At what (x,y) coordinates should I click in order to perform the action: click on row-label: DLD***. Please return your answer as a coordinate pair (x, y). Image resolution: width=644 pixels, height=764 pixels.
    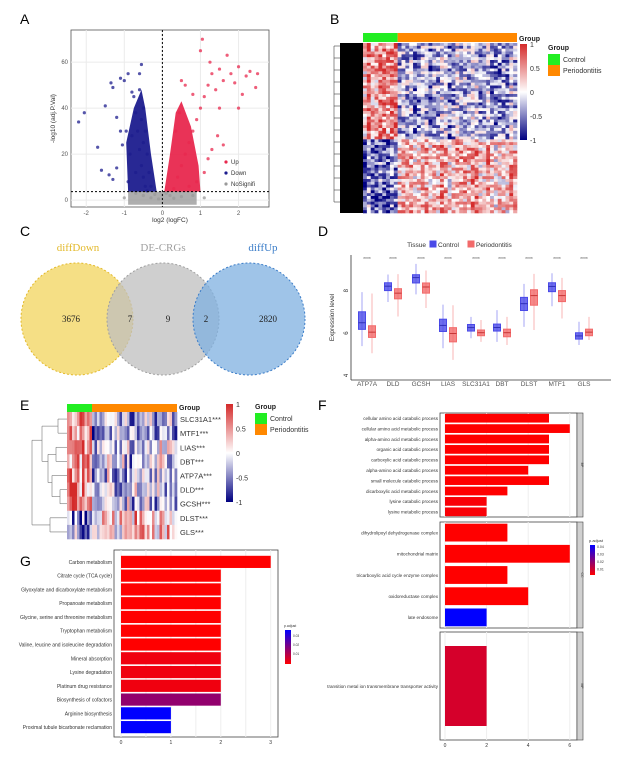
    Looking at the image, I should click on (192, 490).